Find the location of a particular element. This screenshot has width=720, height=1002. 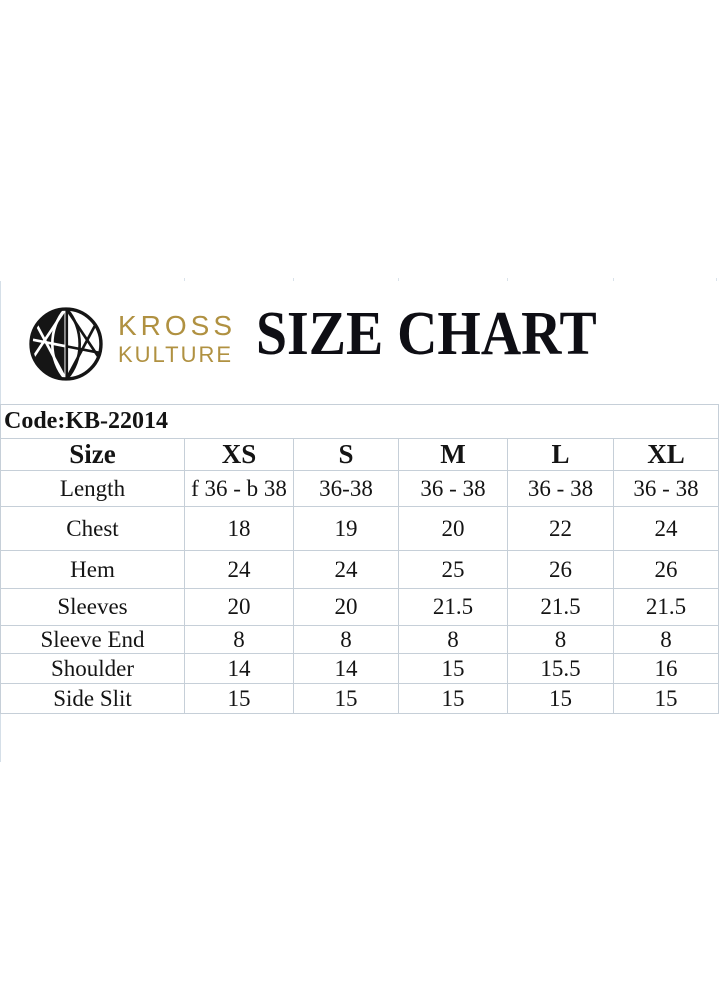

row-label: Hem is located at coordinates (92, 569).